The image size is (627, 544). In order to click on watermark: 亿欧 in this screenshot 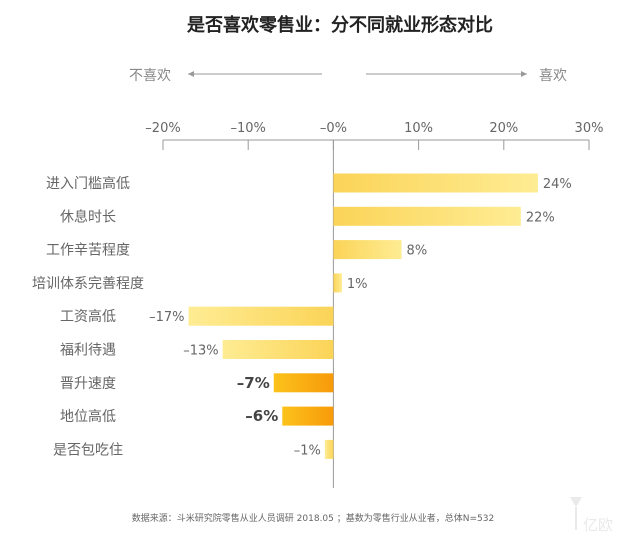, I will do `click(591, 515)`.